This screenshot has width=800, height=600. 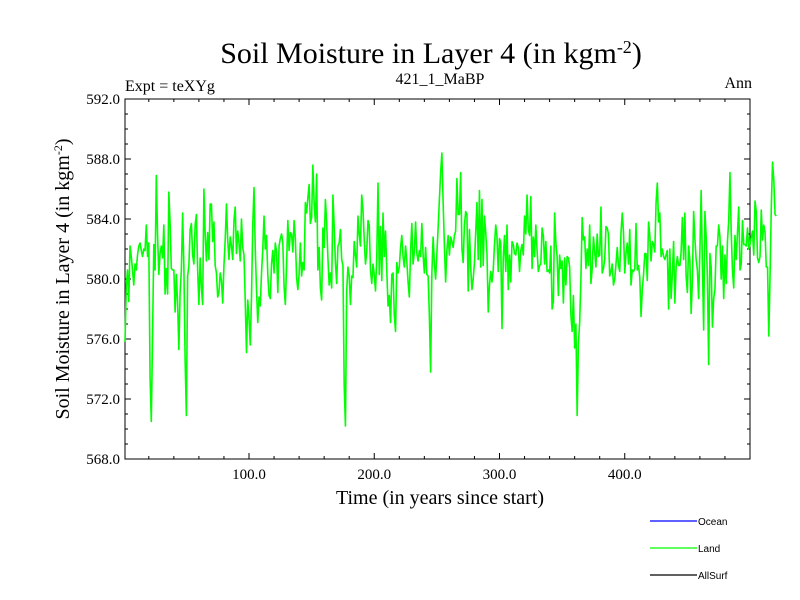 I want to click on y-axis-label: Soil Moisture in Layer 4 (in kgm-2), so click(x=62, y=278).